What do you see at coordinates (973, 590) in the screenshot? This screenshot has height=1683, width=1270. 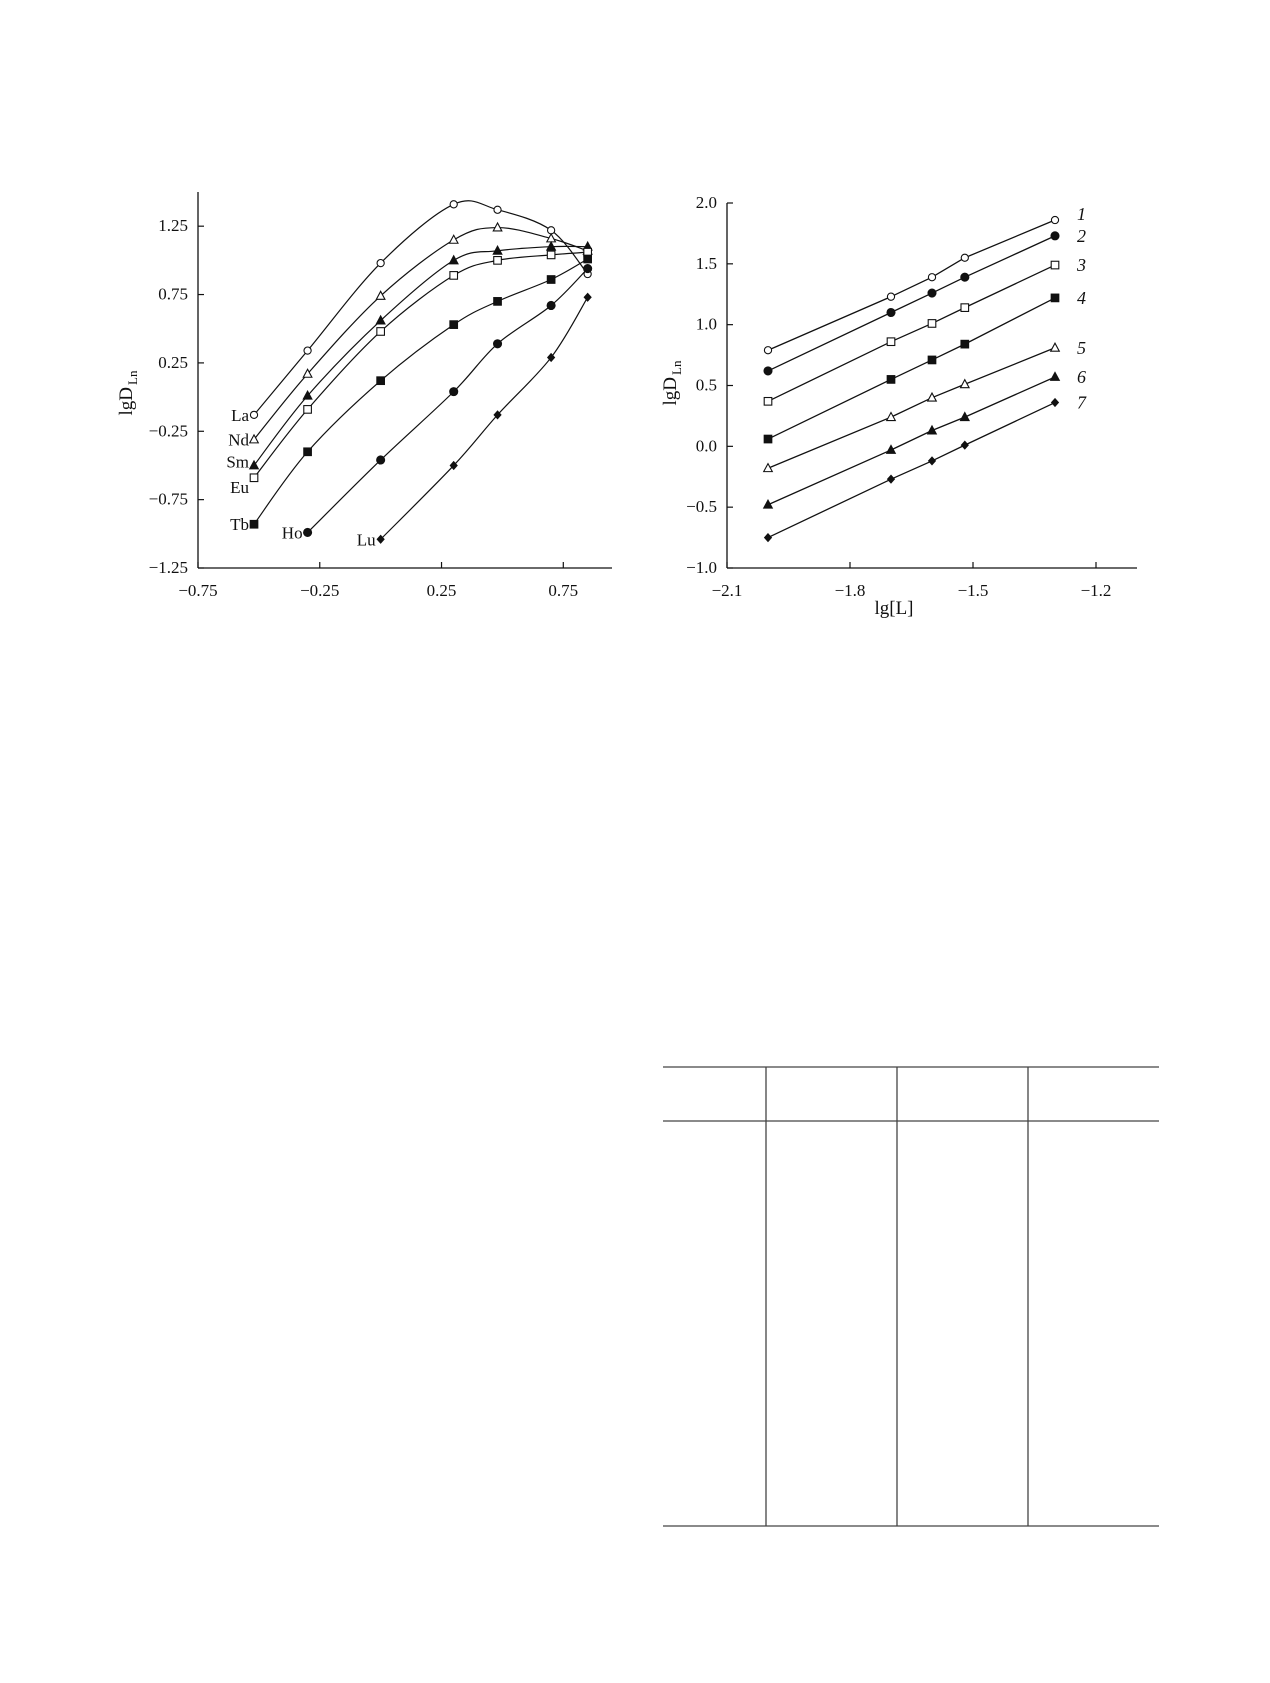 I see `x-tick-label: −1.5` at bounding box center [973, 590].